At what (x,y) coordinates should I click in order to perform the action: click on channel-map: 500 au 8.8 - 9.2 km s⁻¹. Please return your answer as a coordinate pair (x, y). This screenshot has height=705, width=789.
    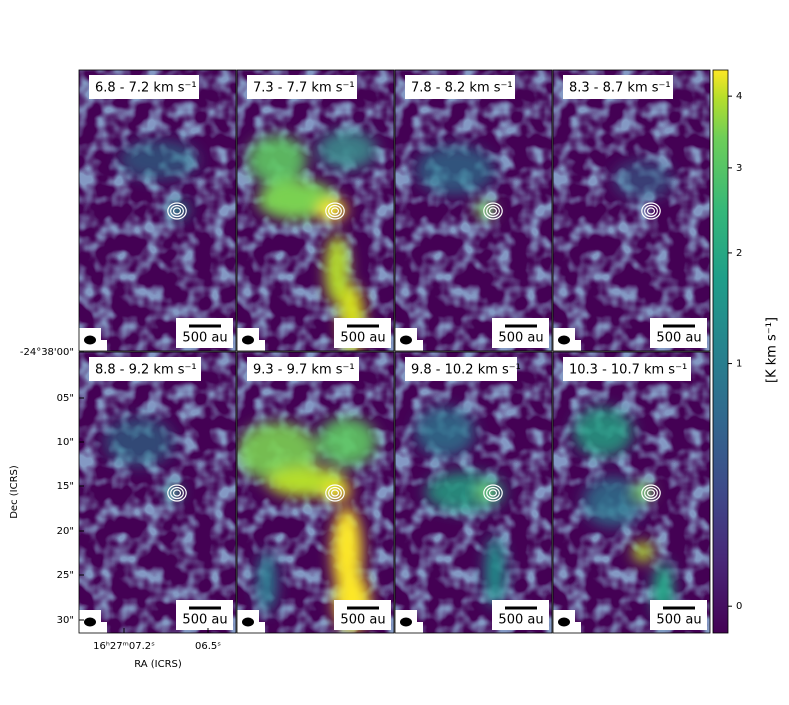
    Looking at the image, I should click on (157, 492).